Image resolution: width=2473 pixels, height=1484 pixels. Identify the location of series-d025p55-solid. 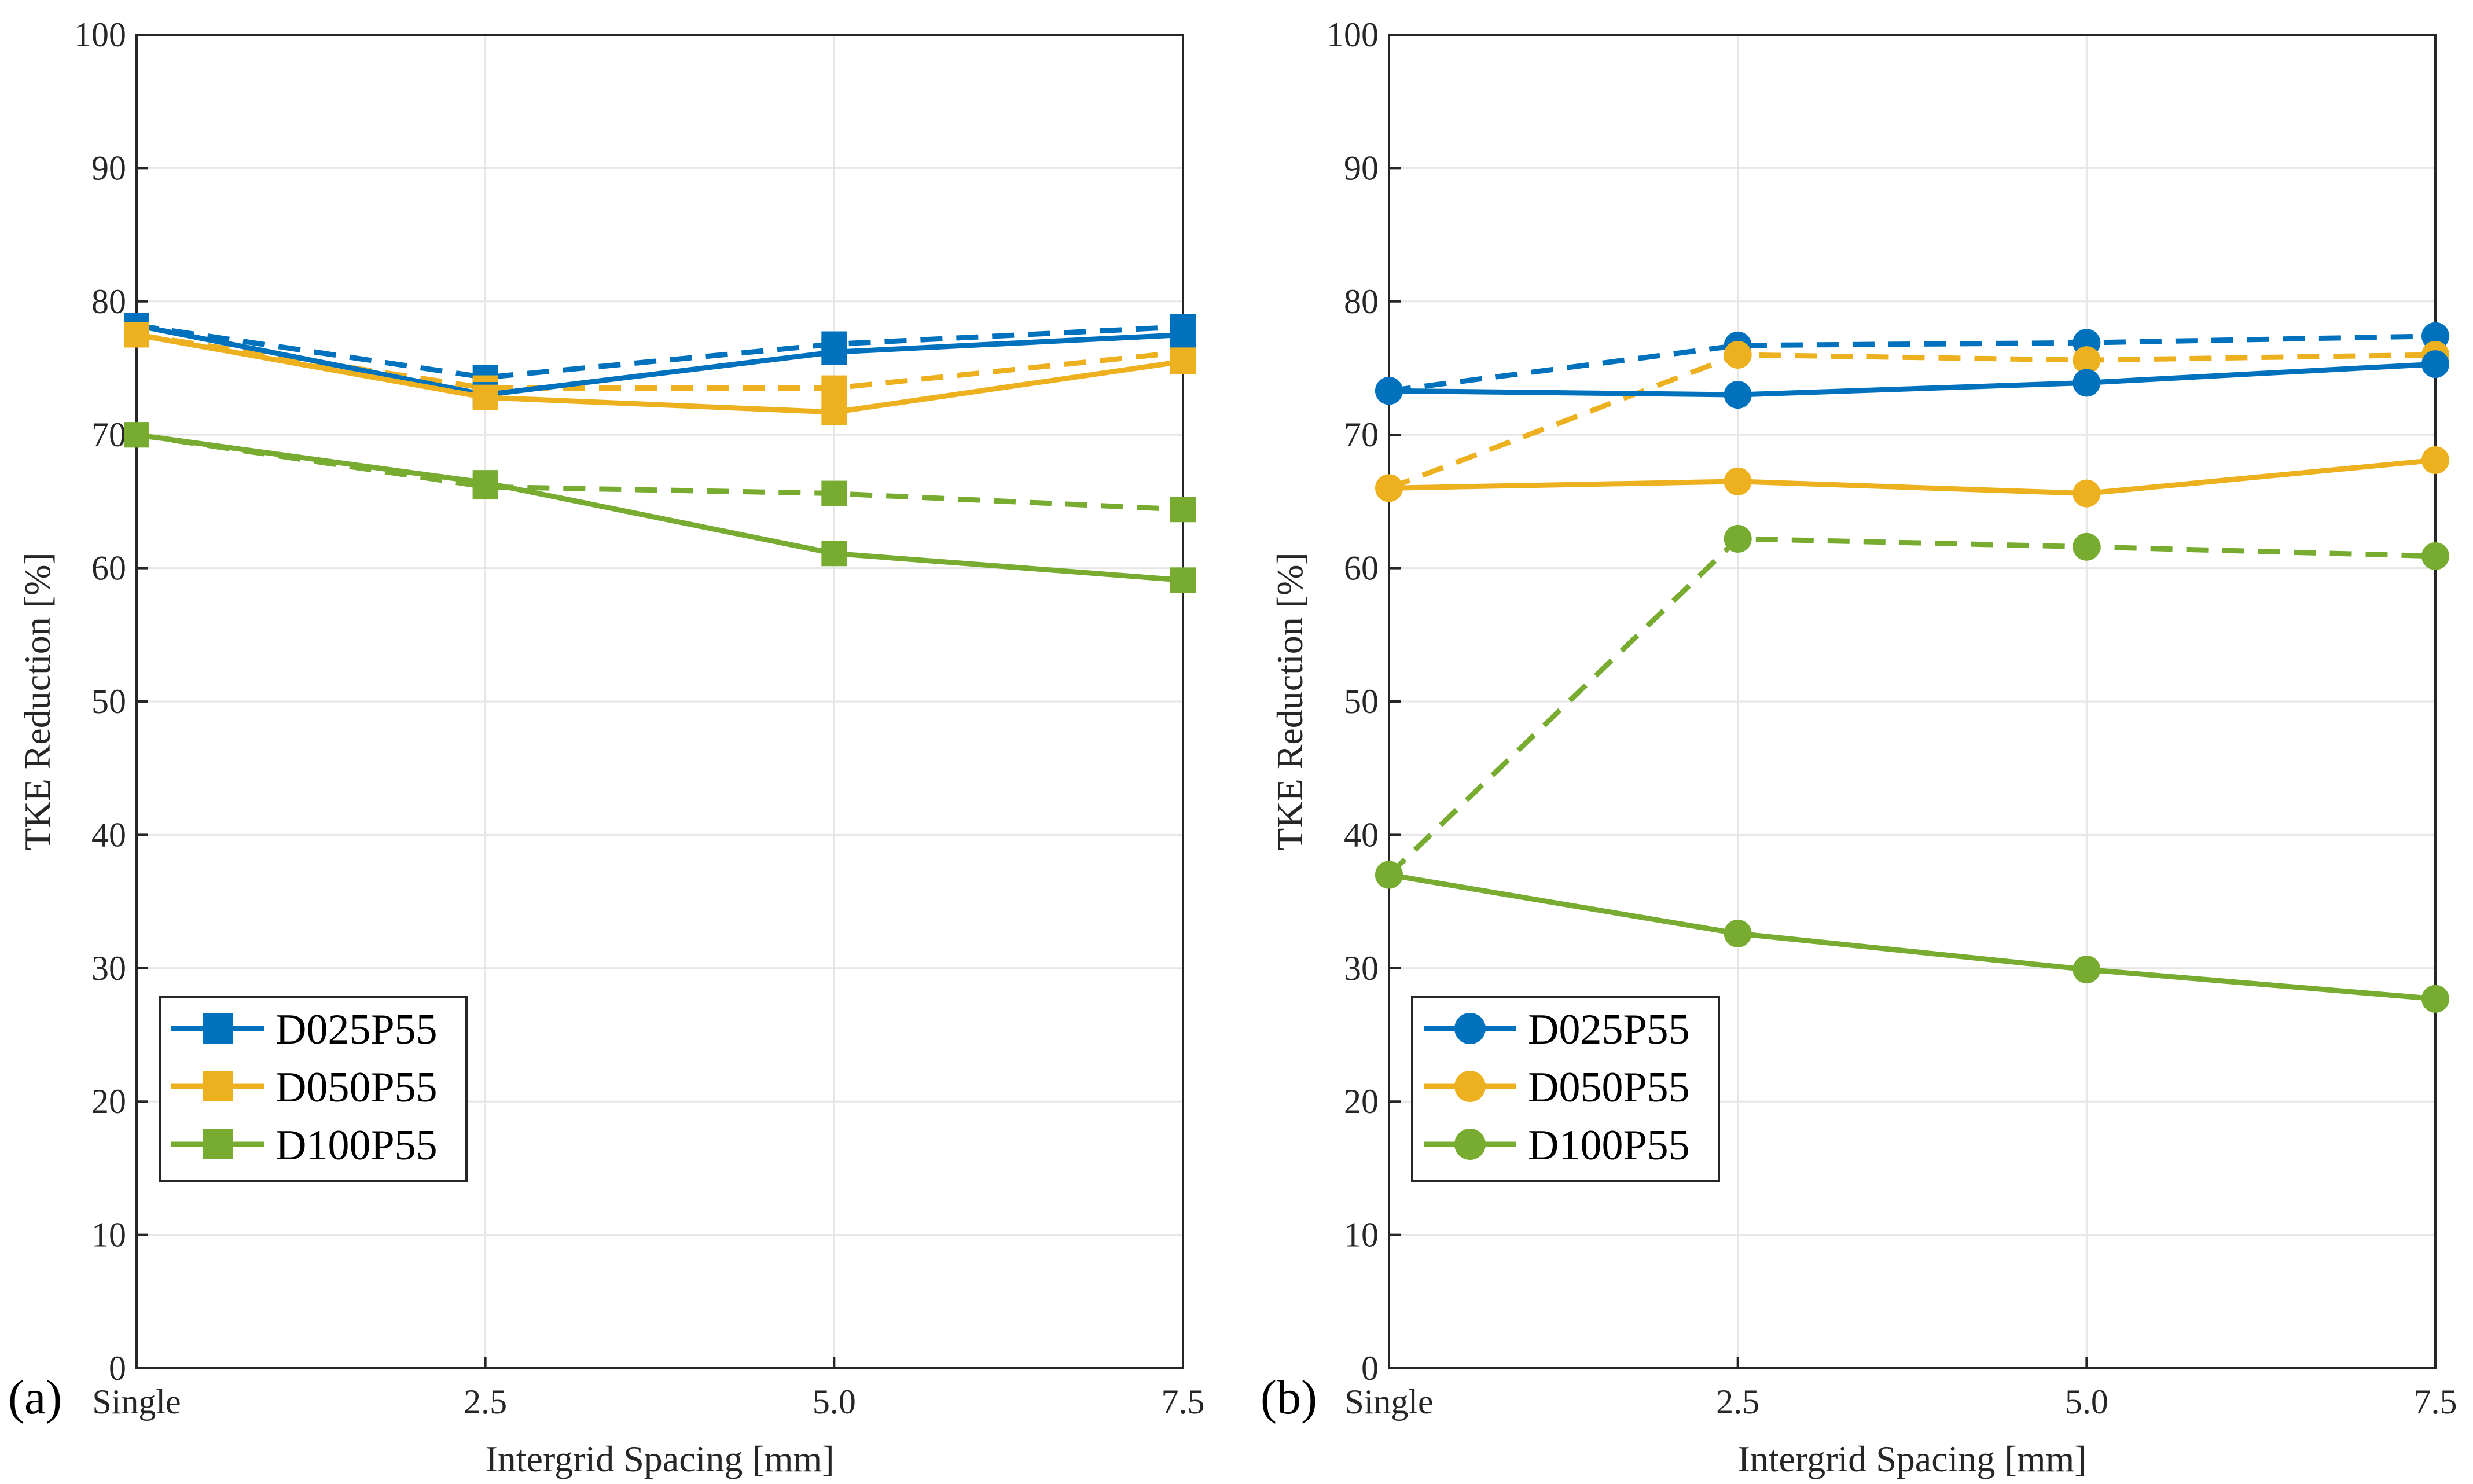
(1912, 379).